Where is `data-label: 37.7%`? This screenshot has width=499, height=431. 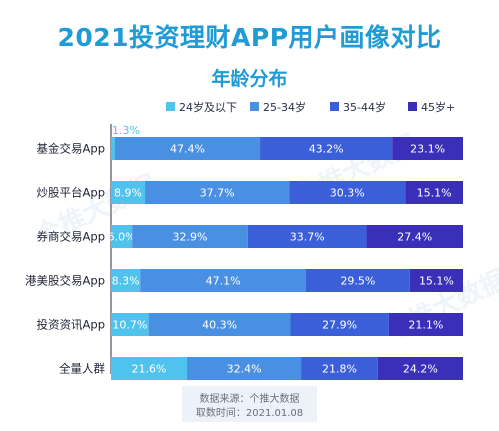
data-label: 37.7% is located at coordinates (217, 193).